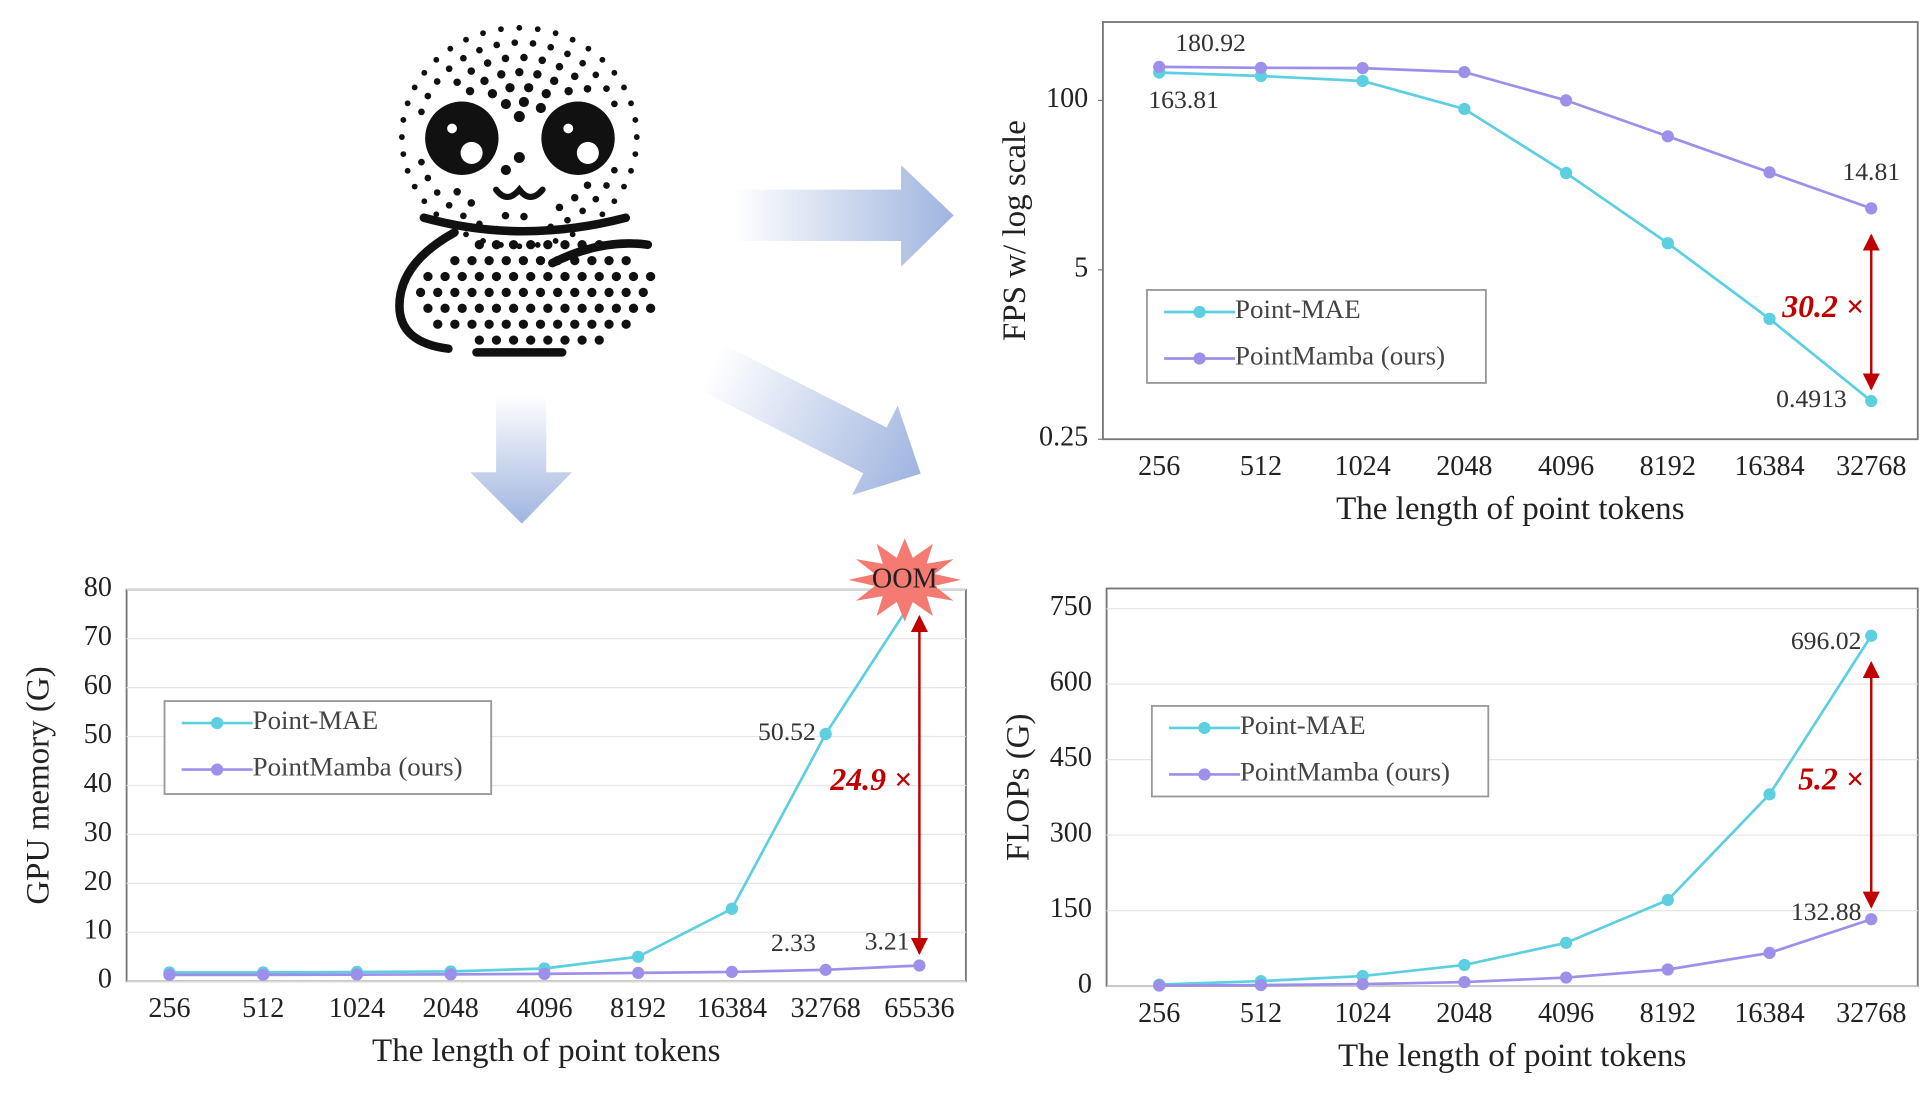  Describe the element at coordinates (1071, 833) in the screenshot. I see `y-tick-label: 300` at that location.